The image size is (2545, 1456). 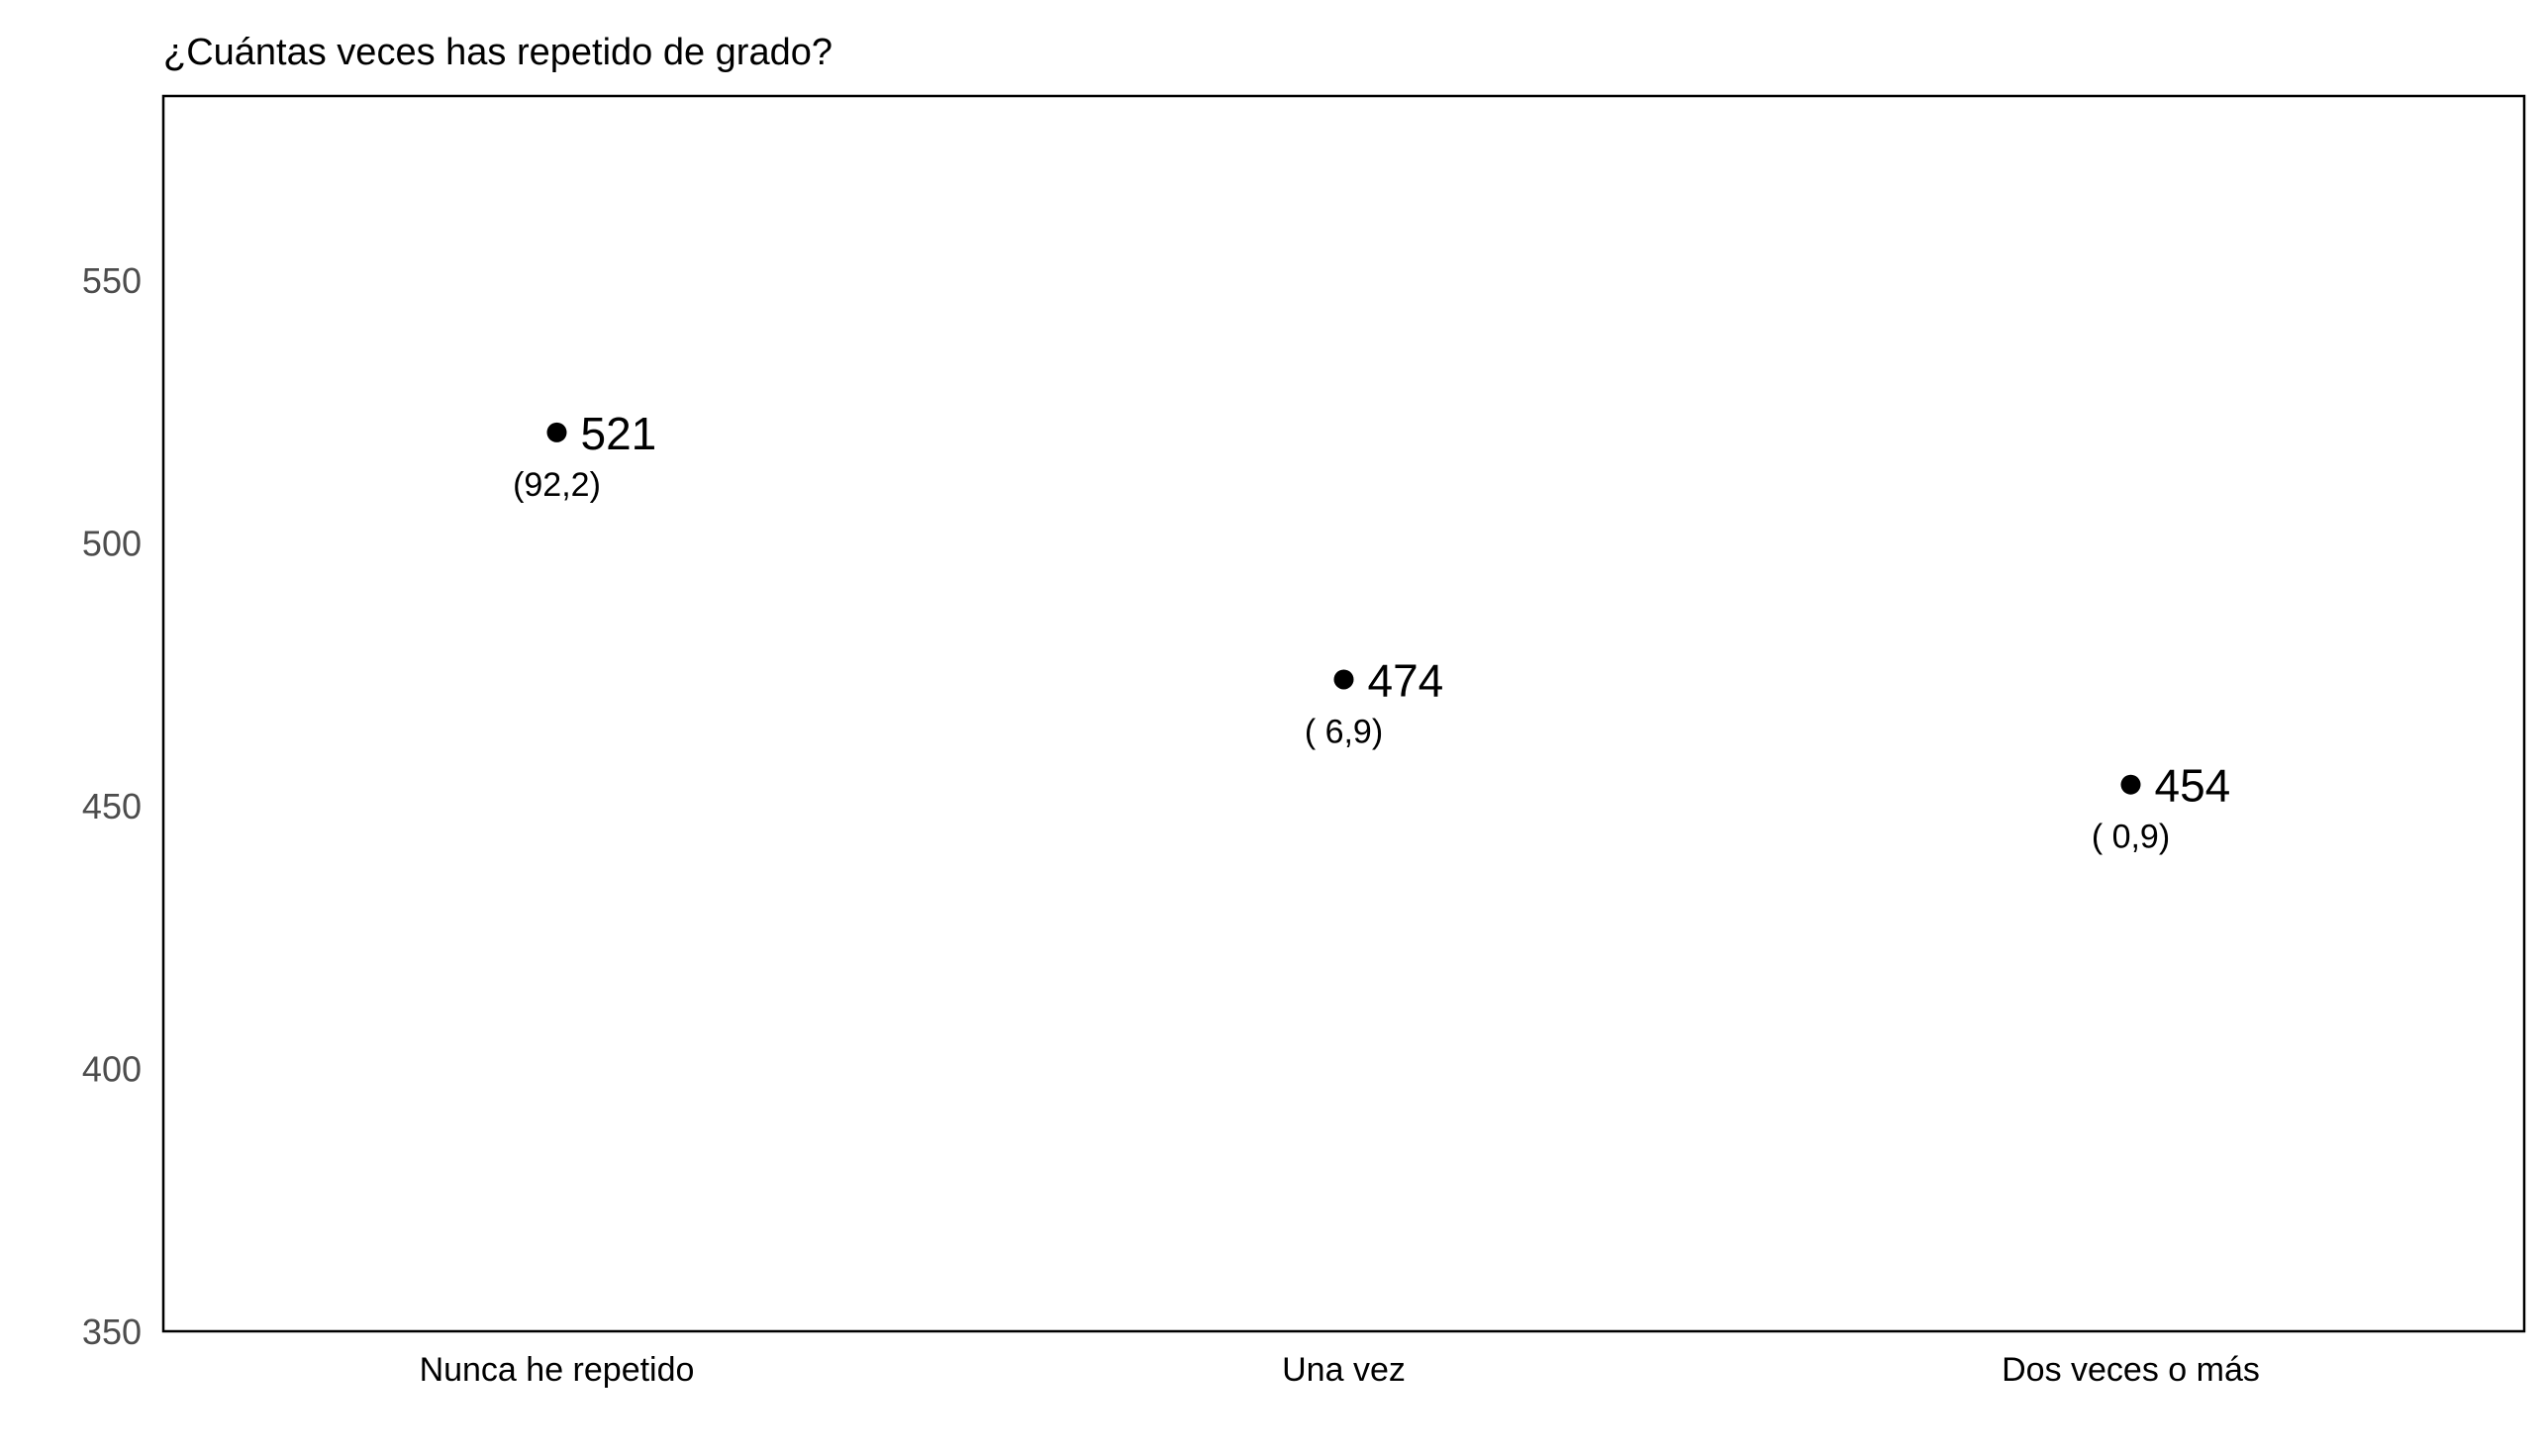 I want to click on y-axis-ticks: 350 400 450 500 550, so click(x=112, y=806).